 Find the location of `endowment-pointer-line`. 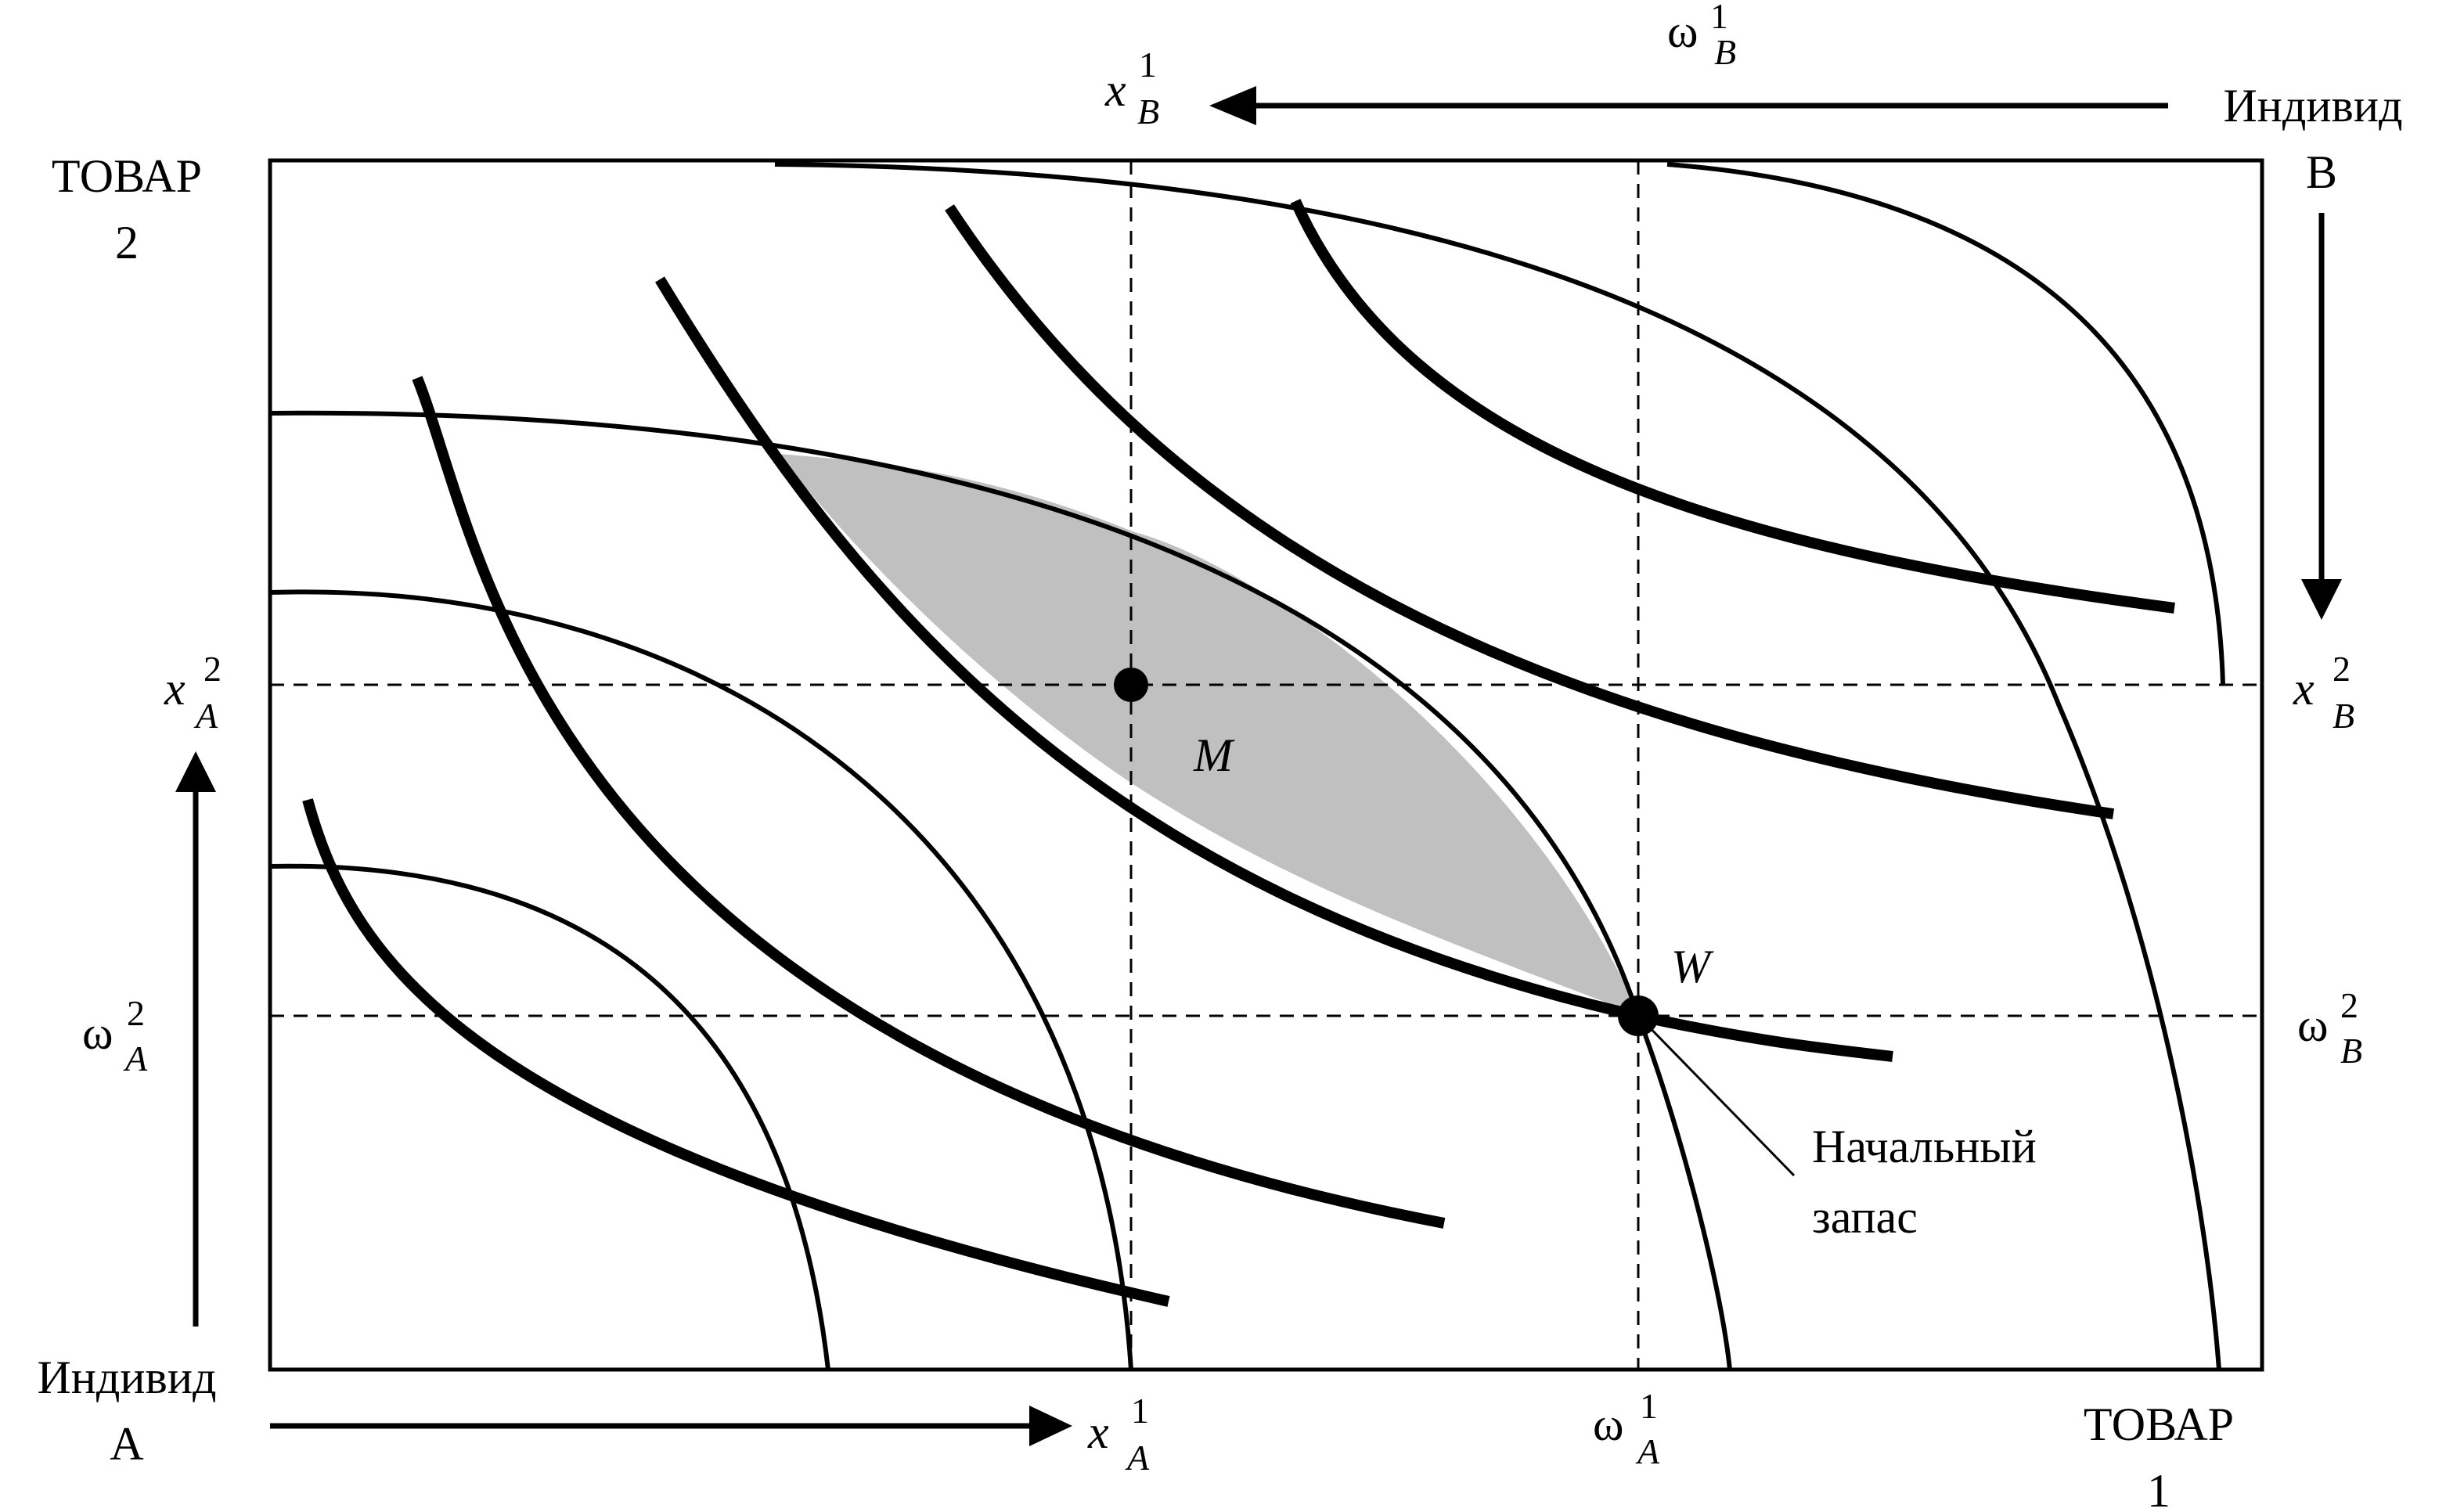

endowment-pointer-line is located at coordinates (1716, 1095).